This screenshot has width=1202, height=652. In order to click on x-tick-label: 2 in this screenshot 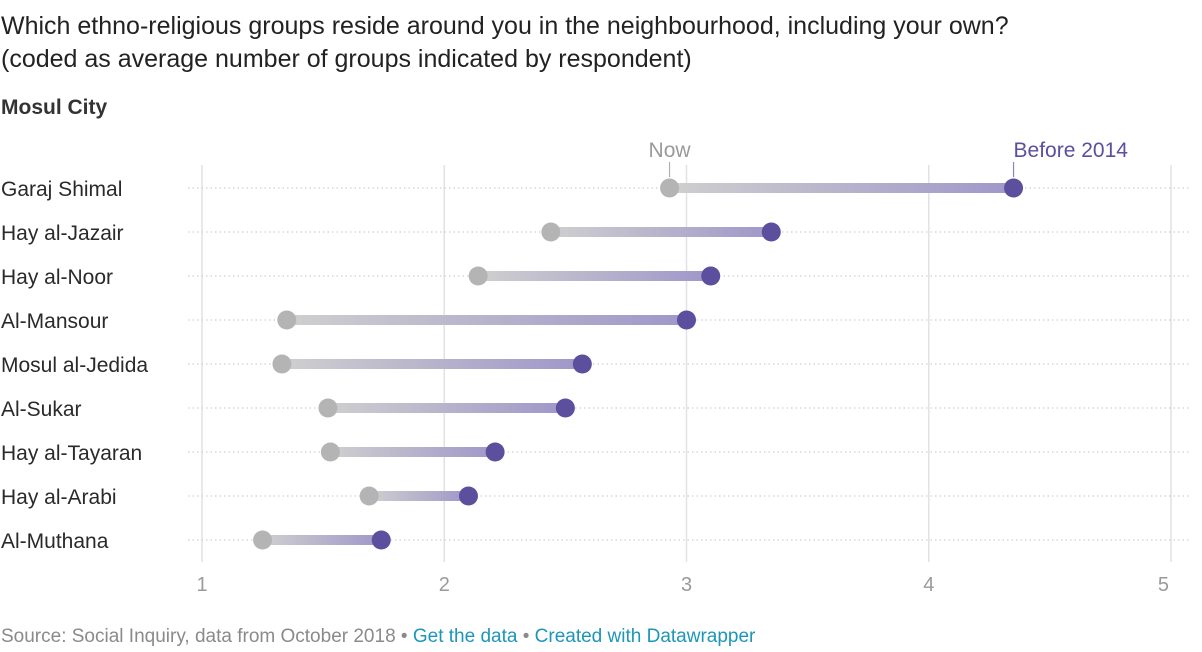, I will do `click(444, 585)`.